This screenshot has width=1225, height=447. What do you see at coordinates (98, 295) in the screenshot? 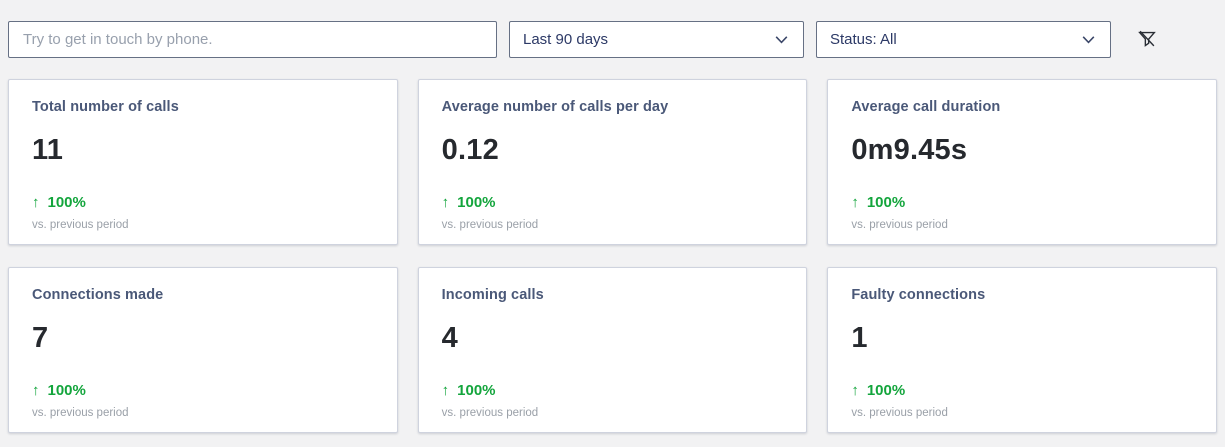
I see `card-title: Connections made` at bounding box center [98, 295].